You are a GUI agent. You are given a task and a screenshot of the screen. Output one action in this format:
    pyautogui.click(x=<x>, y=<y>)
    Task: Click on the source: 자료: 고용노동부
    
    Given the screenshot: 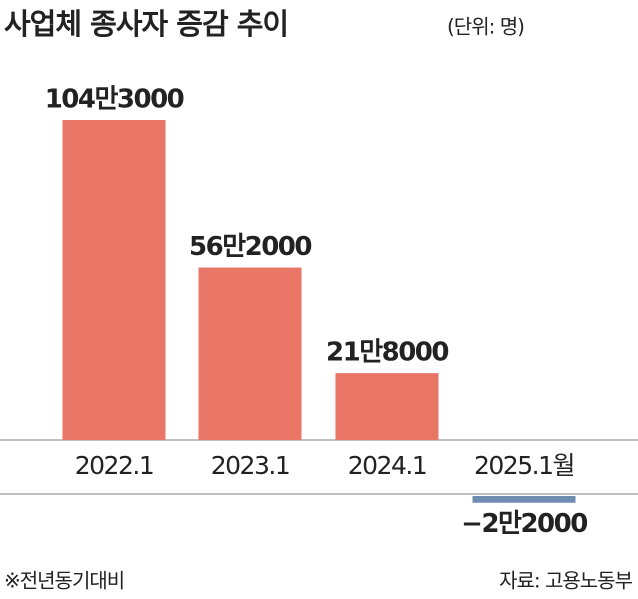 What is the action you would take?
    pyautogui.click(x=565, y=581)
    